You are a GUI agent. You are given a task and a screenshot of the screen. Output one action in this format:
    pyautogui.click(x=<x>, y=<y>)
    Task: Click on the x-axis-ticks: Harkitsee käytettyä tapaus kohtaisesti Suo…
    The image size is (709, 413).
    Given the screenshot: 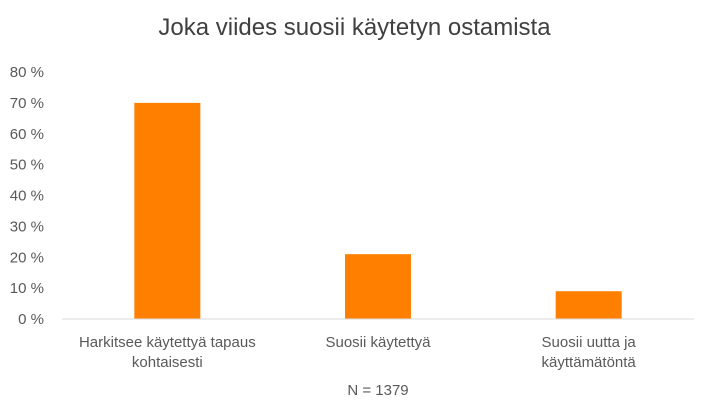 What is the action you would take?
    pyautogui.click(x=357, y=352)
    